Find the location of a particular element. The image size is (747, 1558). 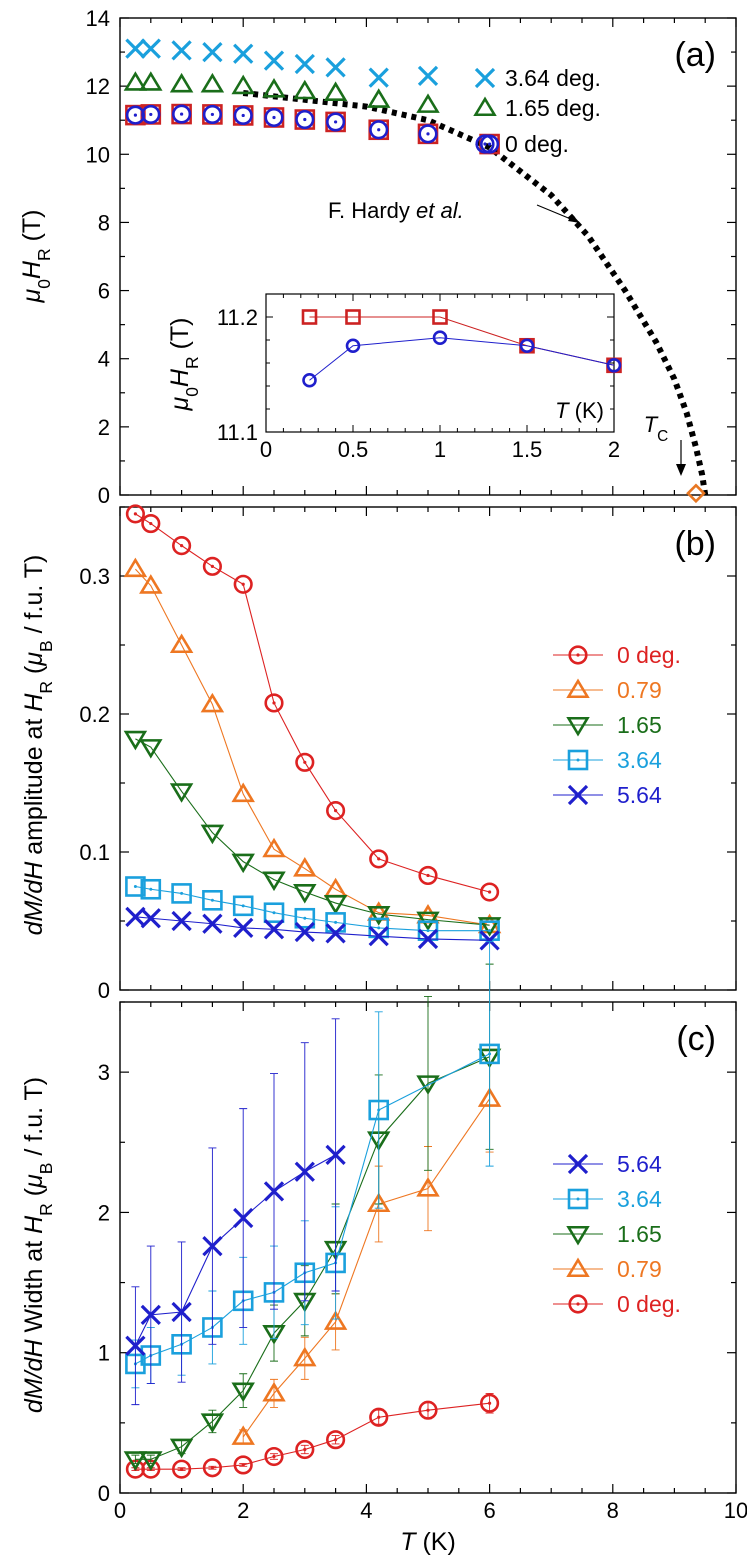

legend-label: 1.65 is located at coordinates (639, 725).